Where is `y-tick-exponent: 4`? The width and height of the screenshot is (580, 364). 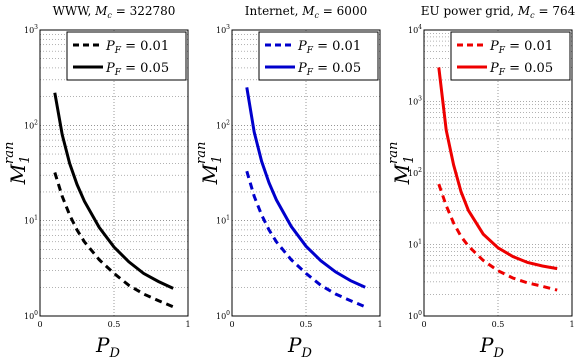 y-tick-exponent: 4 is located at coordinates (420, 27).